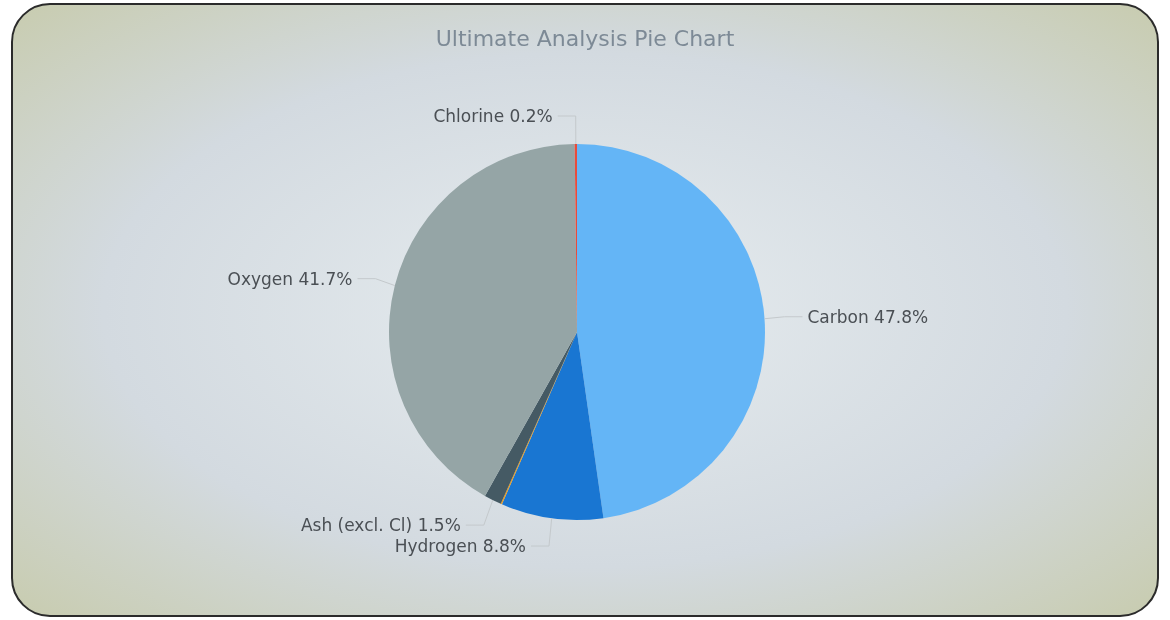  What do you see at coordinates (460, 545) in the screenshot?
I see `slice-label: Hydrogen 8.8%` at bounding box center [460, 545].